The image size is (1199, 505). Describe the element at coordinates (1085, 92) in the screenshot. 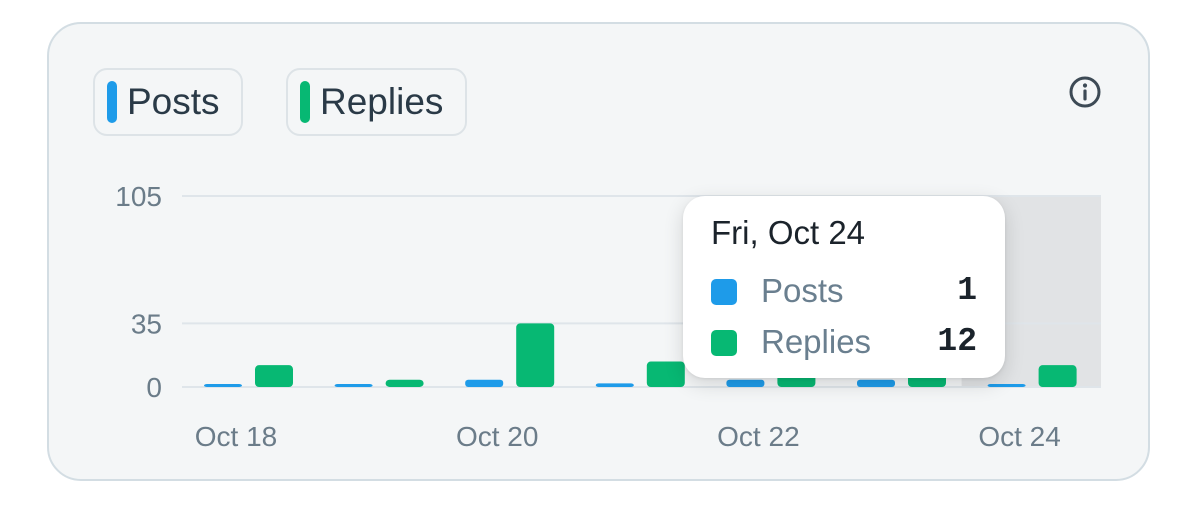

I see `info-circle-icon` at that location.